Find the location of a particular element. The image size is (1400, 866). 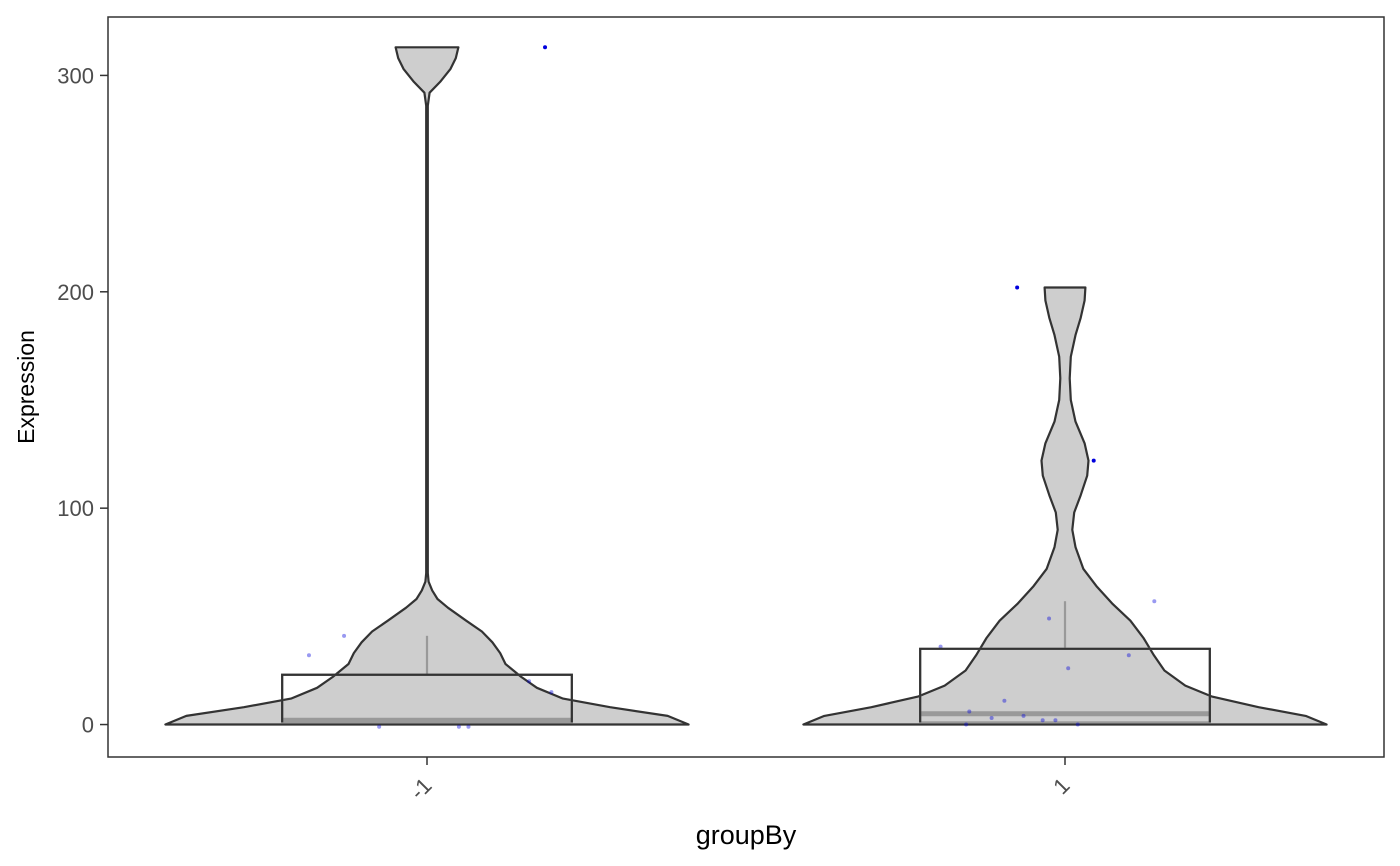

y-axis-title: Expression is located at coordinates (26, 387).